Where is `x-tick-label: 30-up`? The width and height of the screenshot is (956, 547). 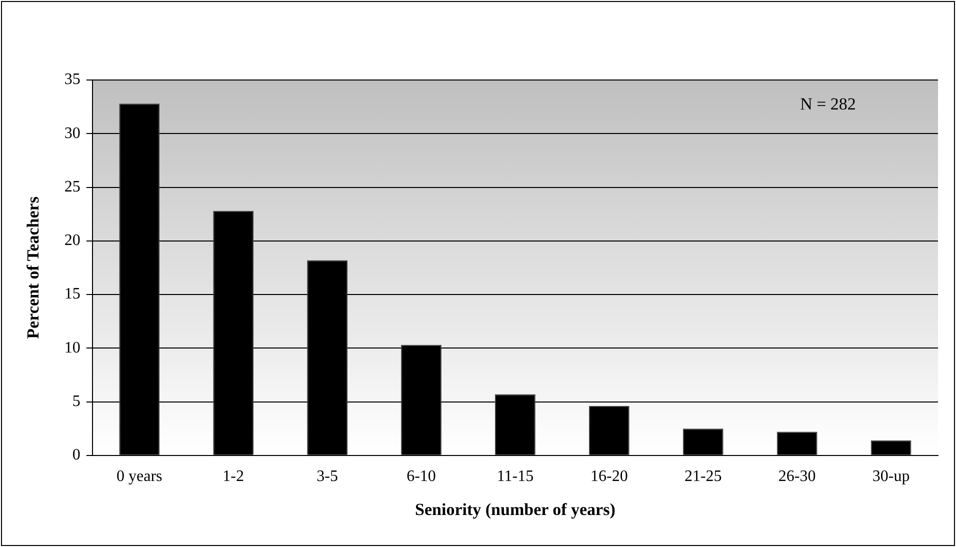 x-tick-label: 30-up is located at coordinates (891, 477).